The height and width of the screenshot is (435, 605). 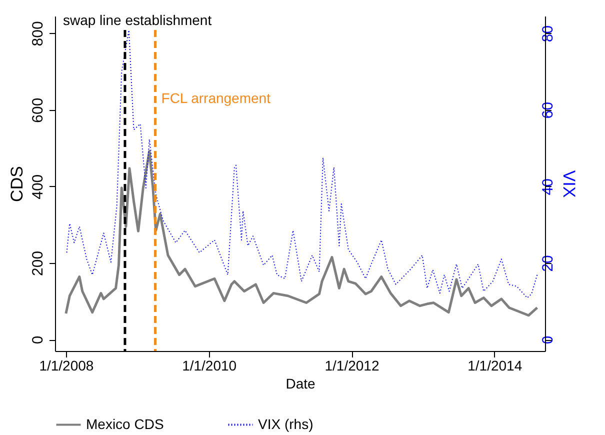 I want to click on y-tick-label: 400, so click(x=38, y=187).